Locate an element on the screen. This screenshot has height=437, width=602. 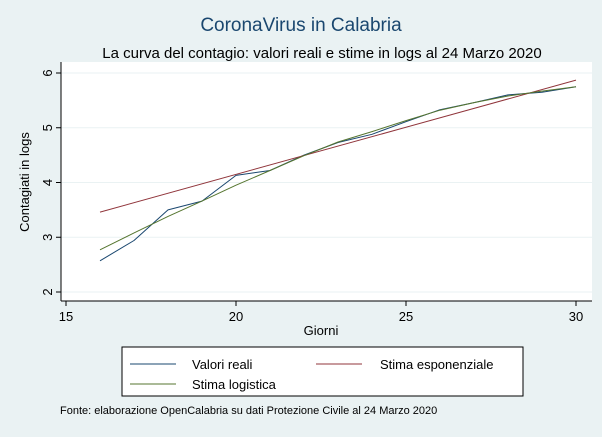
x-tick-label-25: 25 is located at coordinates (406, 316).